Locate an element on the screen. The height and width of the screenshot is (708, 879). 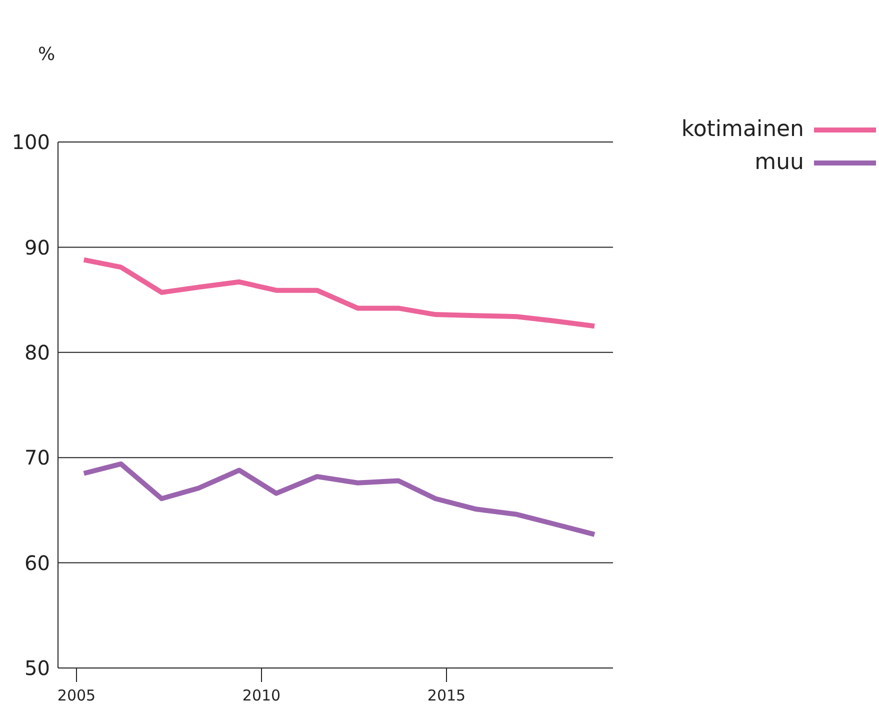
x-tick-label: 2010 is located at coordinates (261, 695).